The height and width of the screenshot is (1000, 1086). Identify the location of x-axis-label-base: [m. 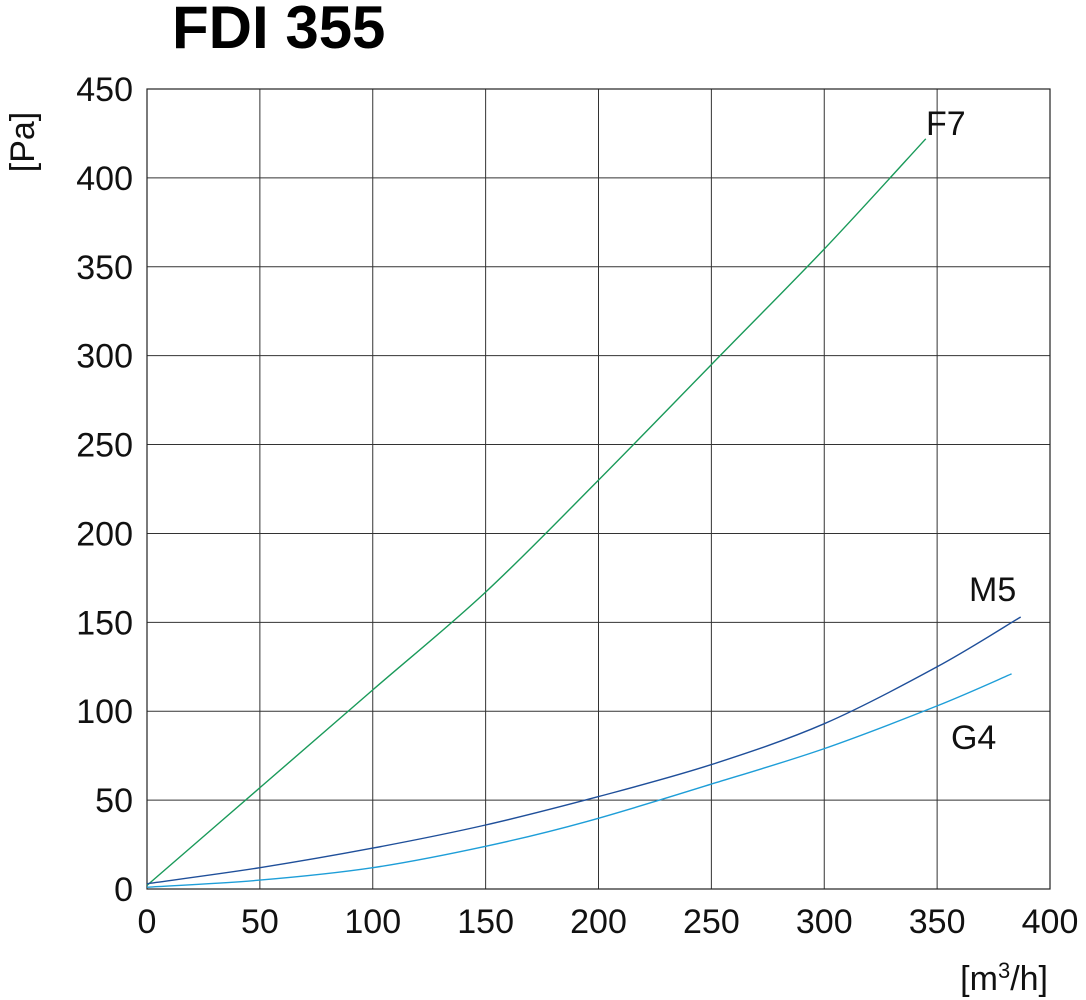
(979, 979).